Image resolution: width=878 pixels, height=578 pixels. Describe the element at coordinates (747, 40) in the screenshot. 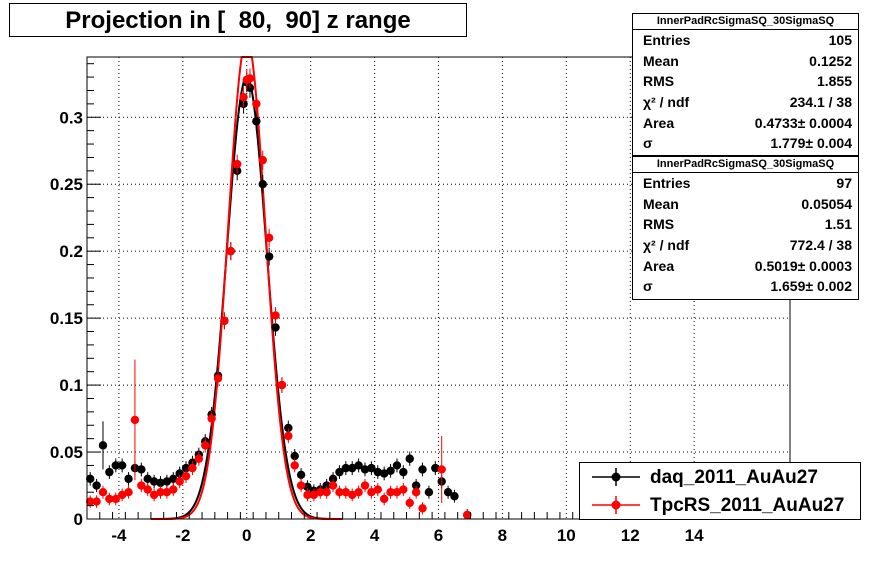

I see `stats-row-entries: Entries 105` at that location.